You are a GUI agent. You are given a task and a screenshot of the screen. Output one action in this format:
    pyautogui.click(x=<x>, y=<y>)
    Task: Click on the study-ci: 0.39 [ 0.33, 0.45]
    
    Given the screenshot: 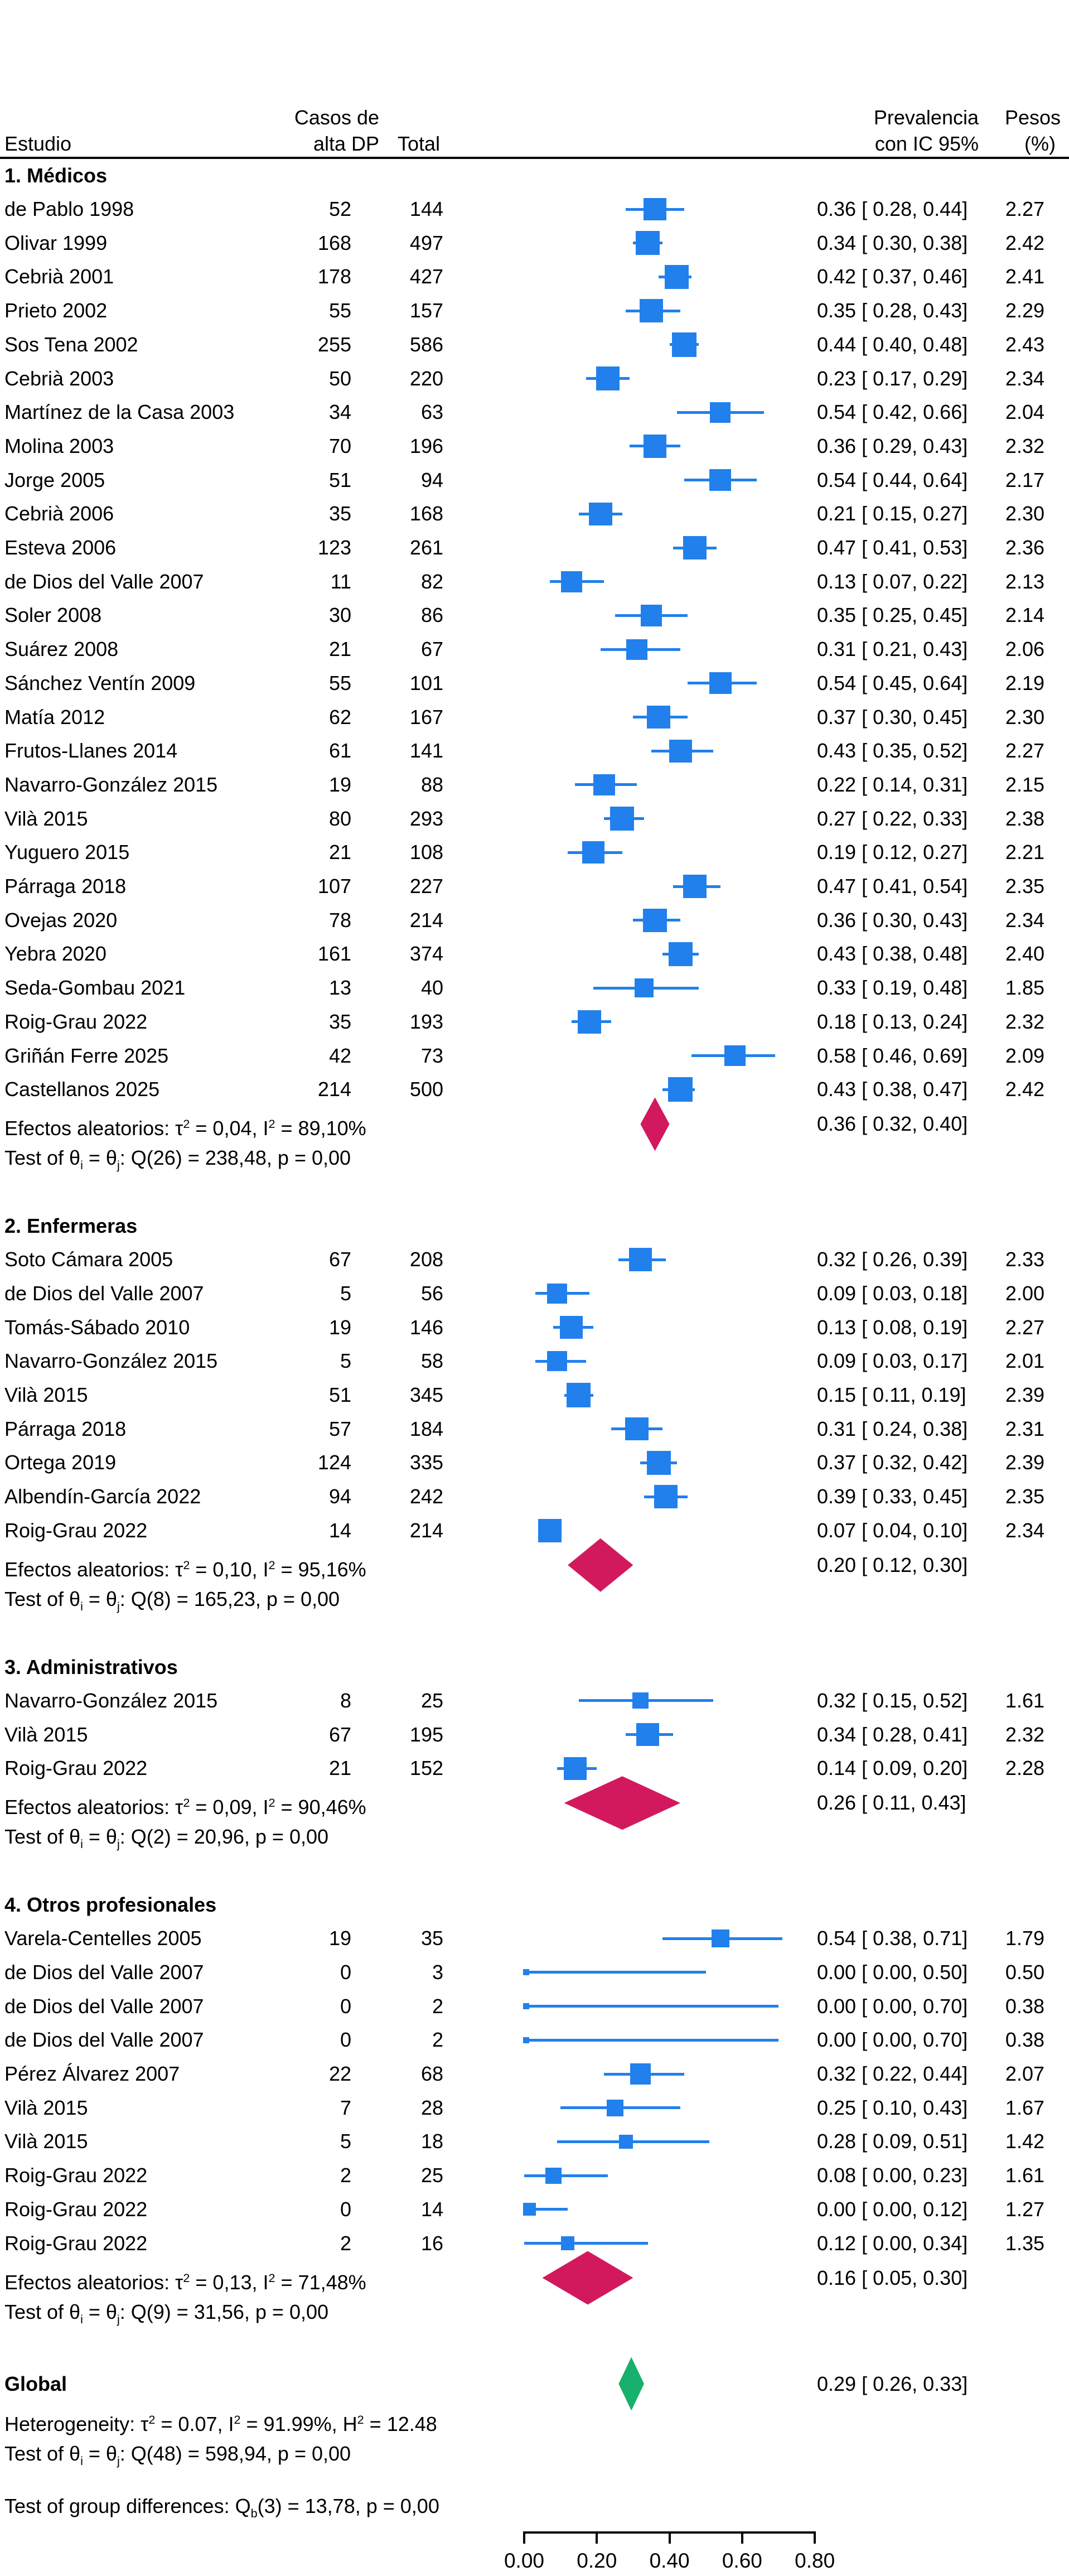 What is the action you would take?
    pyautogui.click(x=892, y=1496)
    